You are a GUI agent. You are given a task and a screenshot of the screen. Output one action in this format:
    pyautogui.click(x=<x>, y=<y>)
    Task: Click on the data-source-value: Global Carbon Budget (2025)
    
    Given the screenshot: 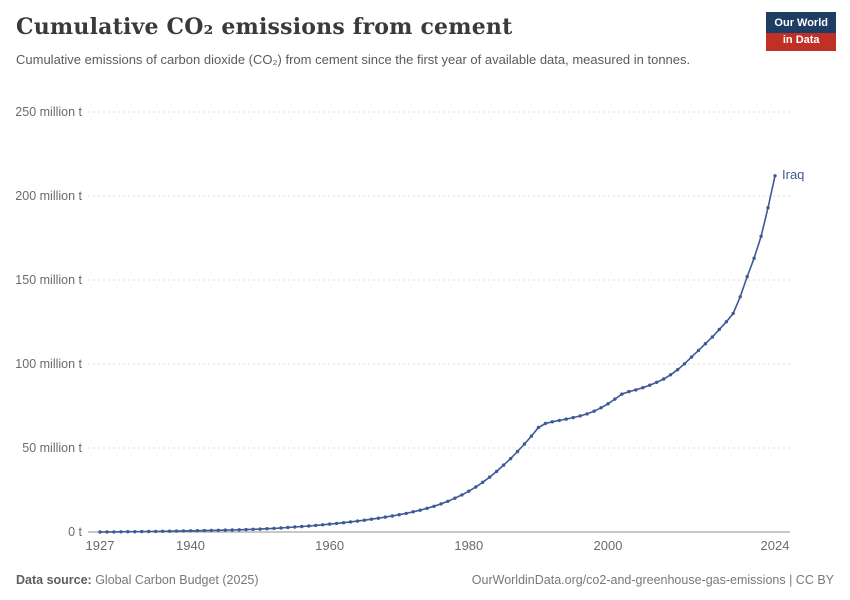 What is the action you would take?
    pyautogui.click(x=175, y=580)
    